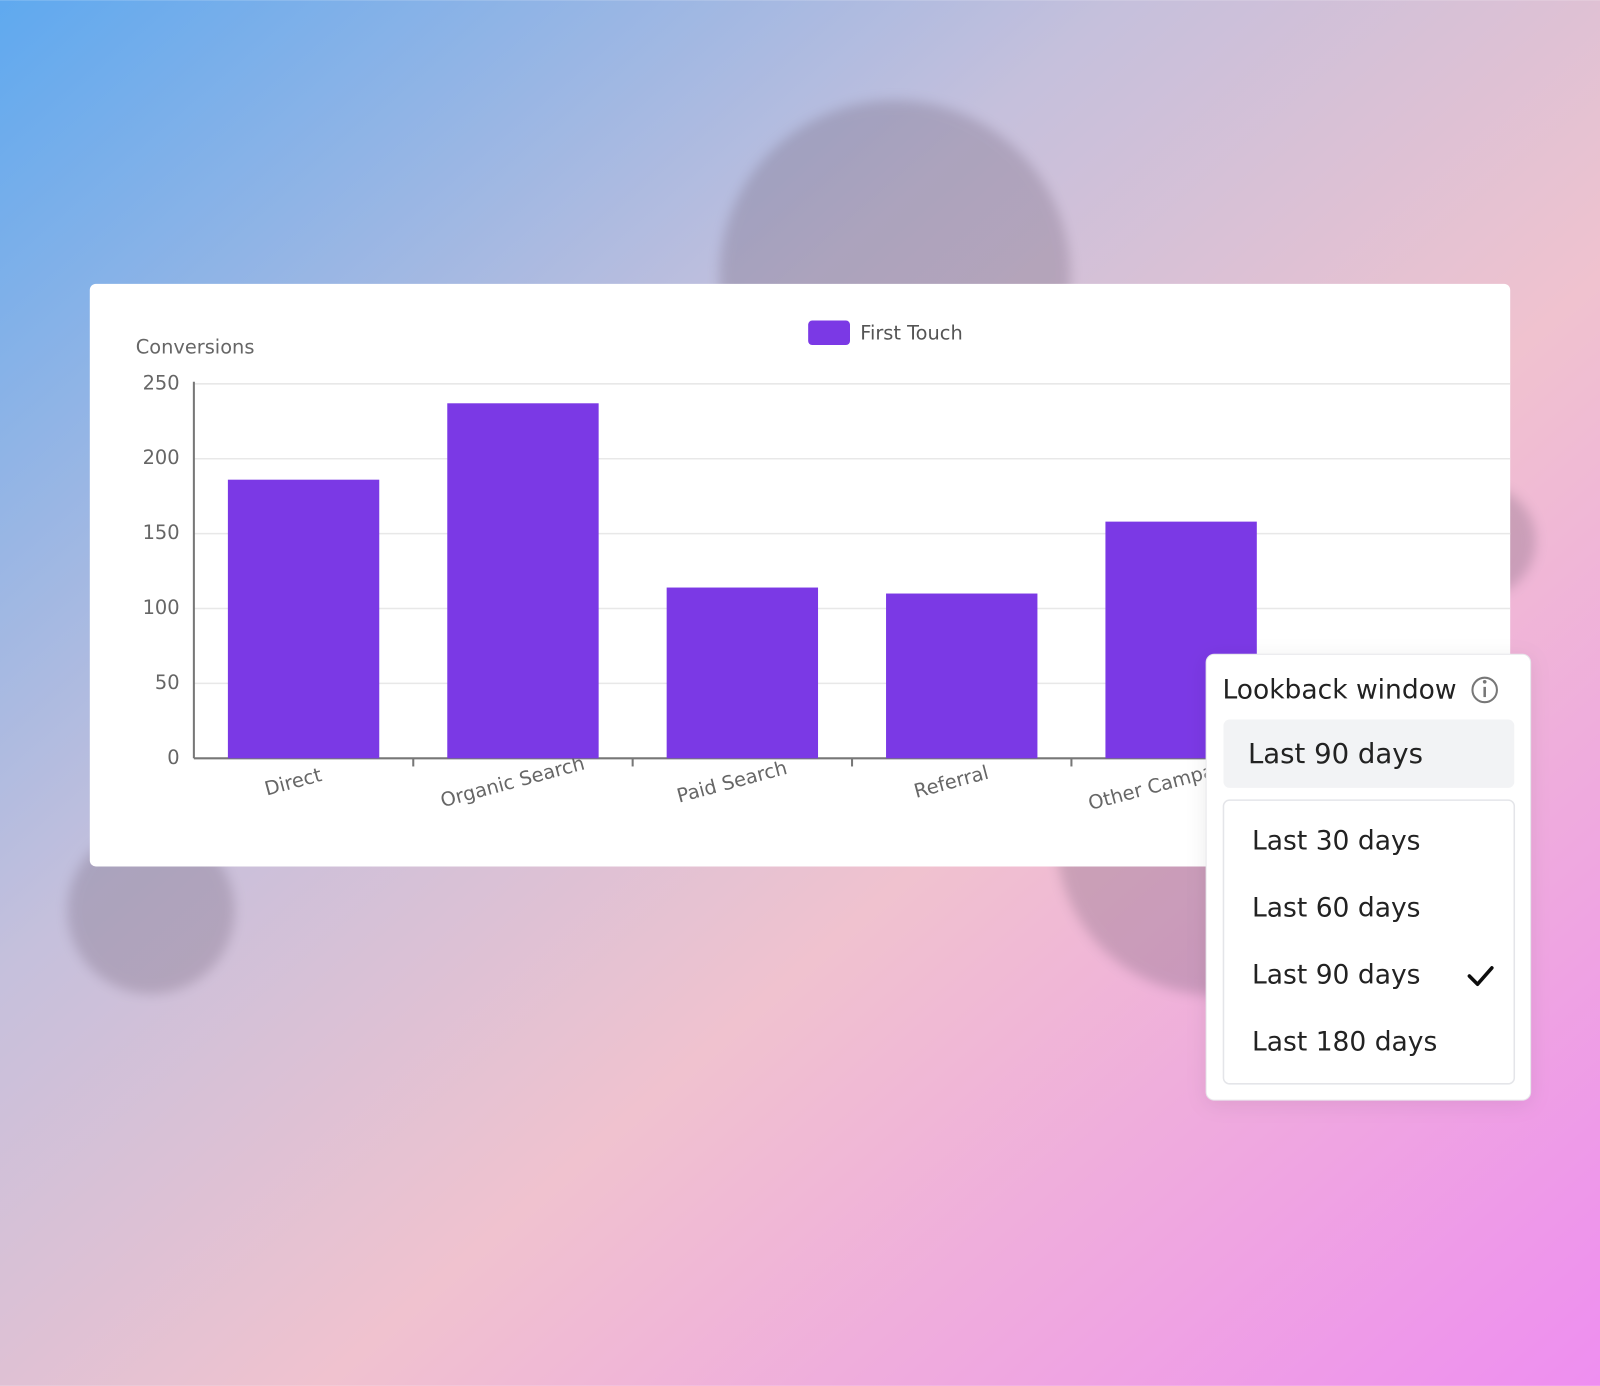 Image resolution: width=1600 pixels, height=1386 pixels. What do you see at coordinates (1339, 689) in the screenshot?
I see `dropdown-title: Lookback window` at bounding box center [1339, 689].